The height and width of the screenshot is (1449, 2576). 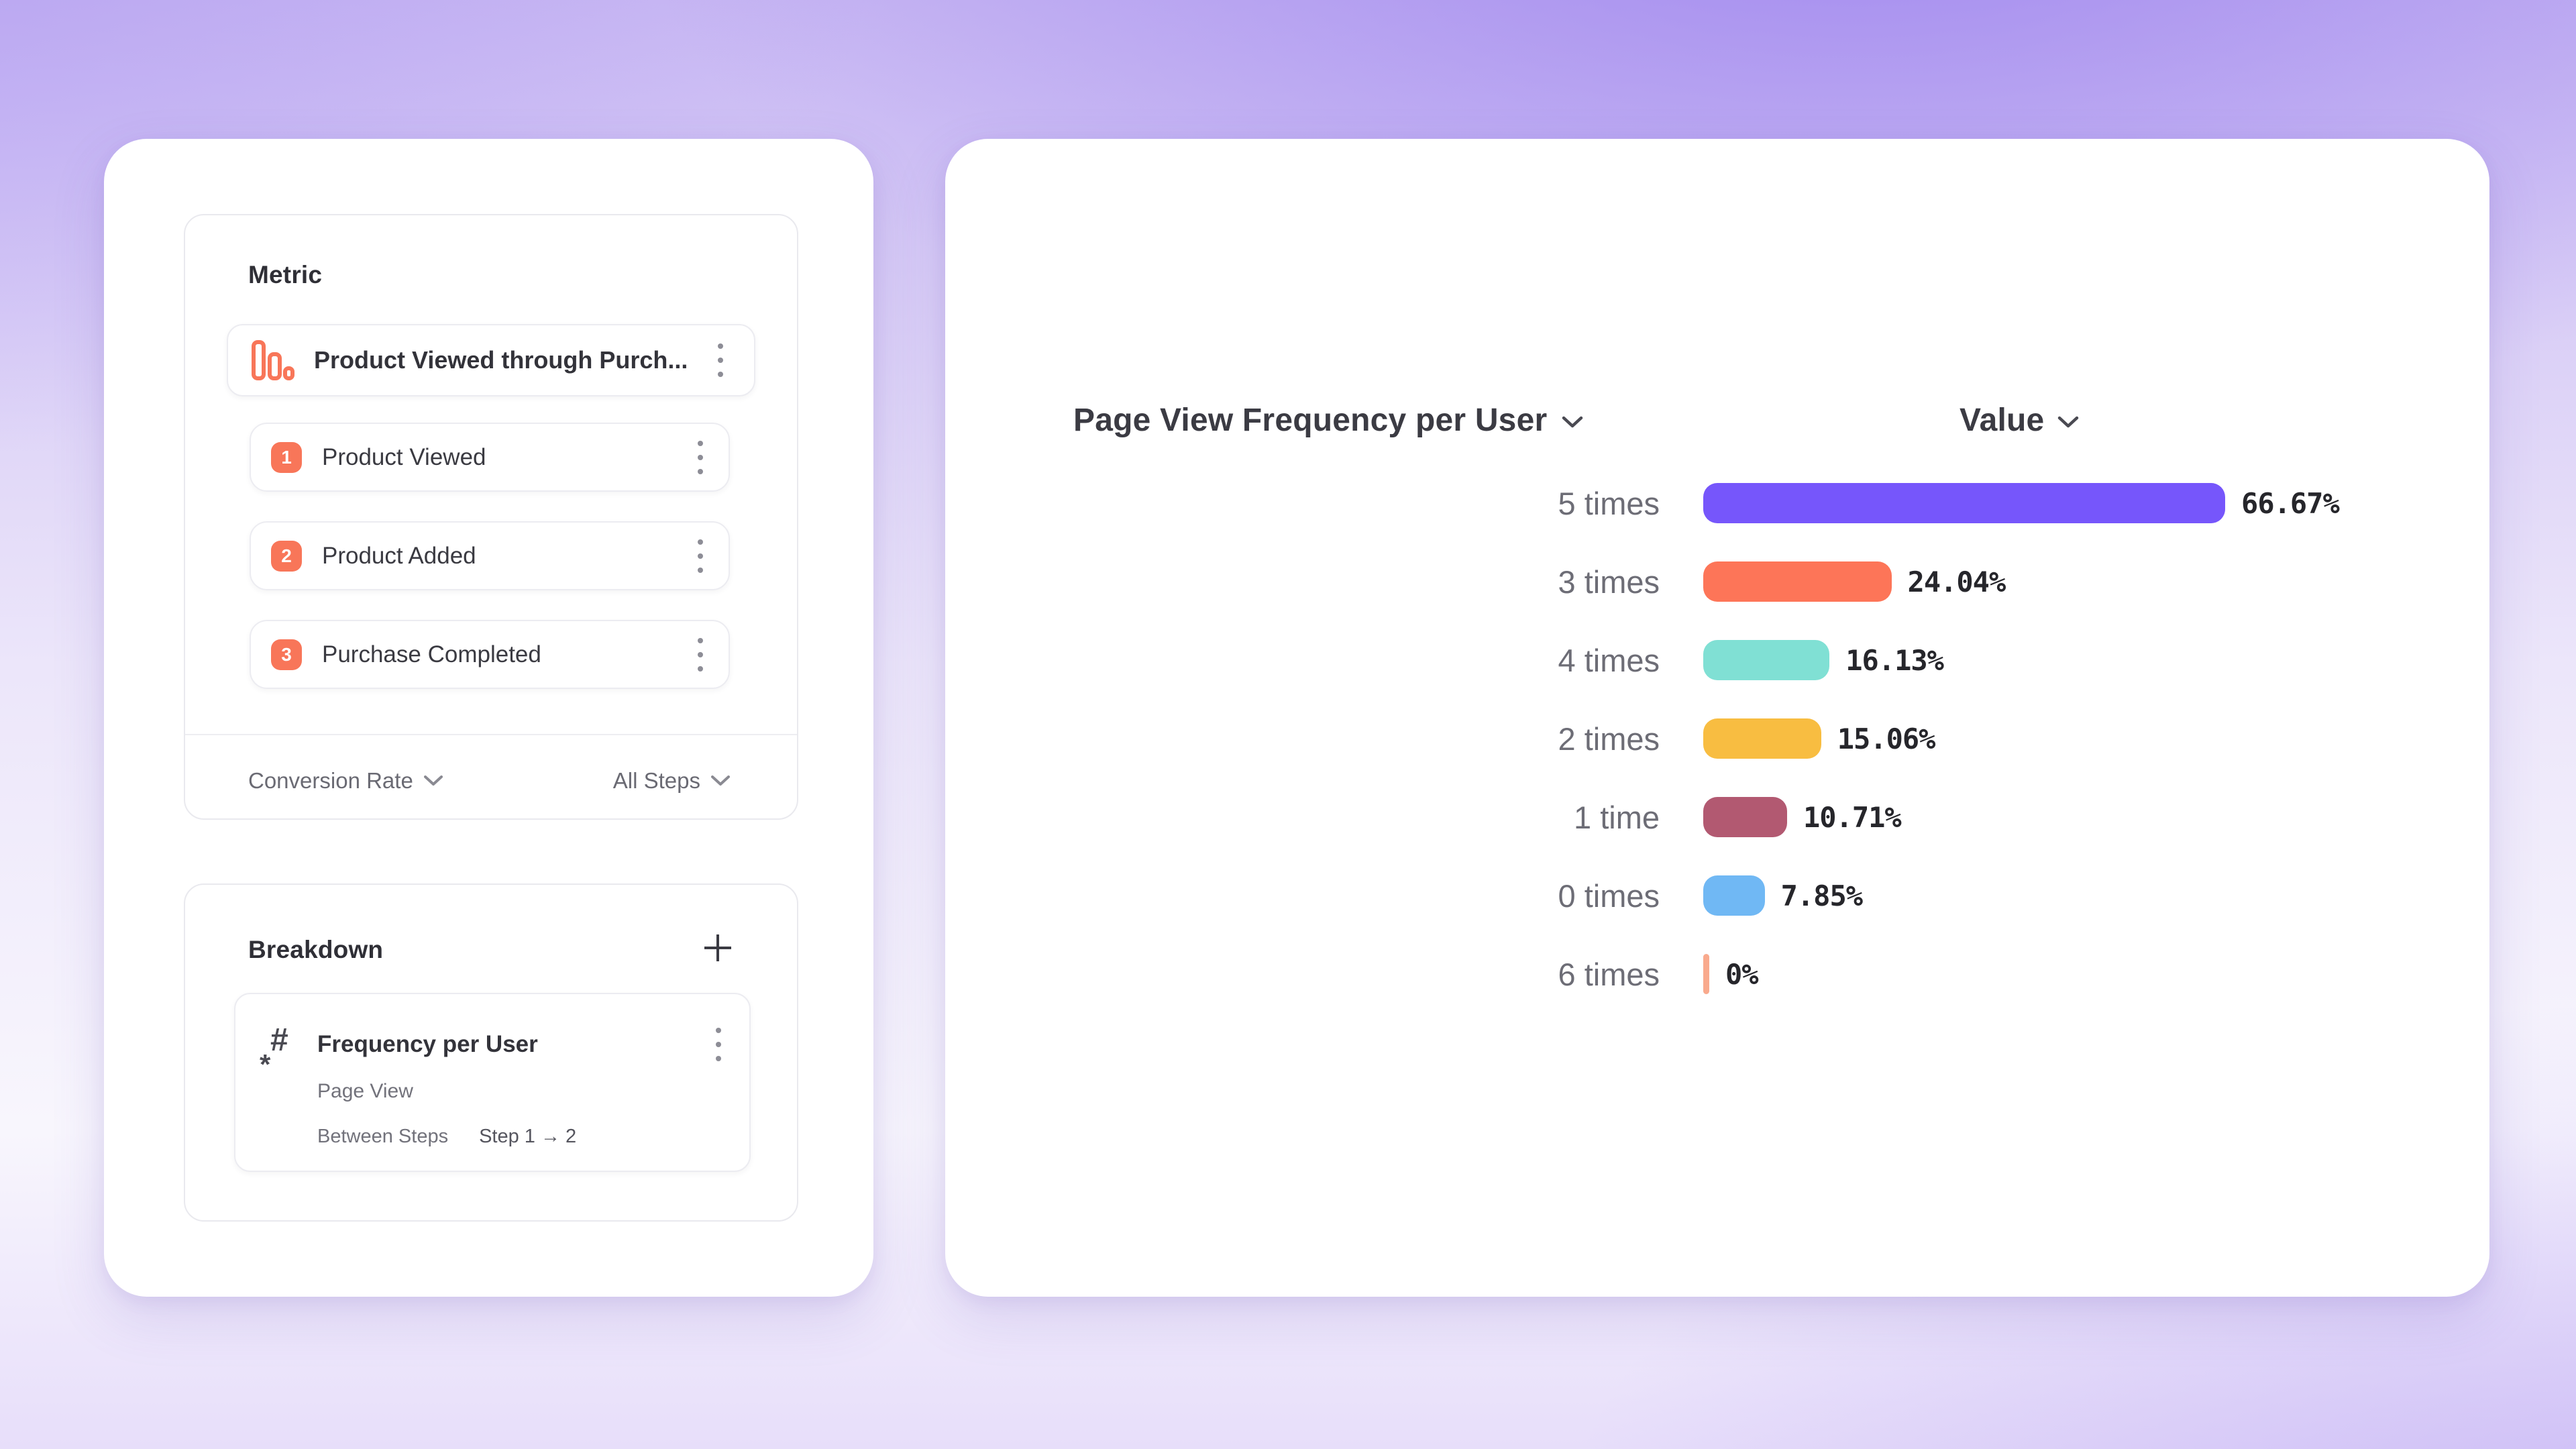 What do you see at coordinates (1821, 895) in the screenshot?
I see `bar-value-label: 7.85%` at bounding box center [1821, 895].